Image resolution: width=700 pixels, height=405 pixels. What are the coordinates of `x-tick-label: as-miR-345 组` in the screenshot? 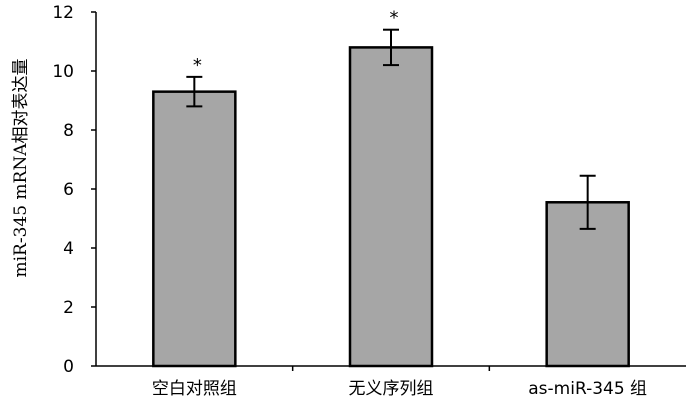 It's located at (587, 389).